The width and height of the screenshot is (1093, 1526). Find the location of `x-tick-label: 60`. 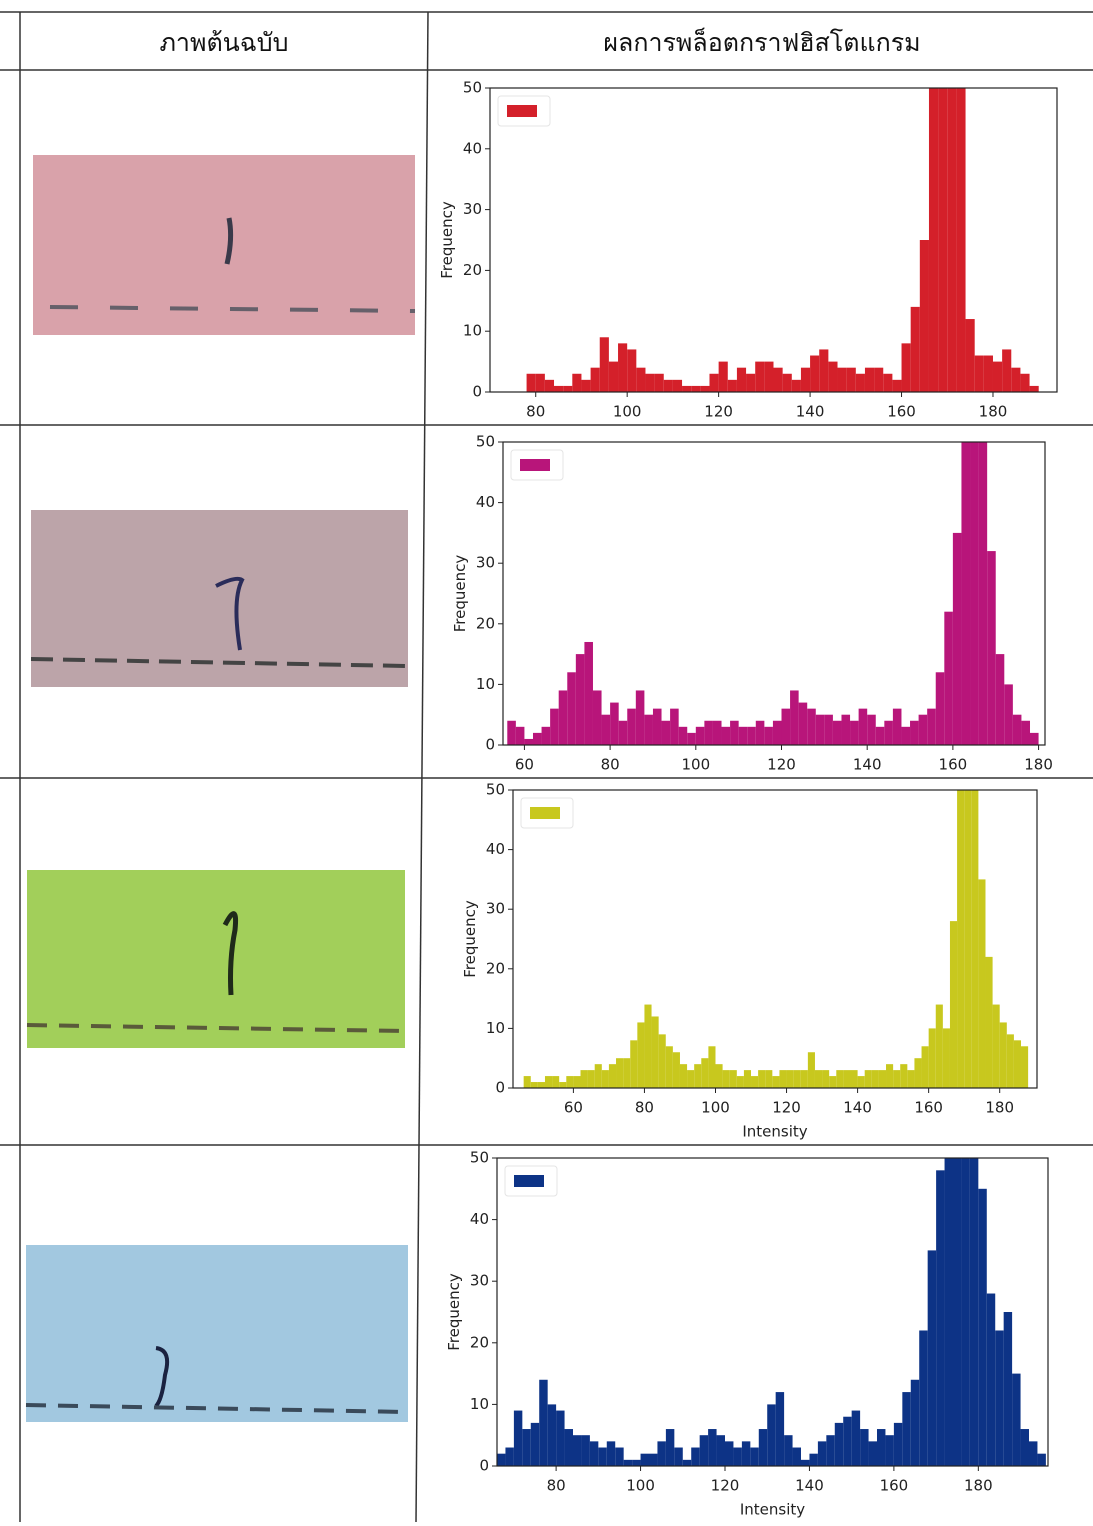

x-tick-label: 60 is located at coordinates (573, 1108).